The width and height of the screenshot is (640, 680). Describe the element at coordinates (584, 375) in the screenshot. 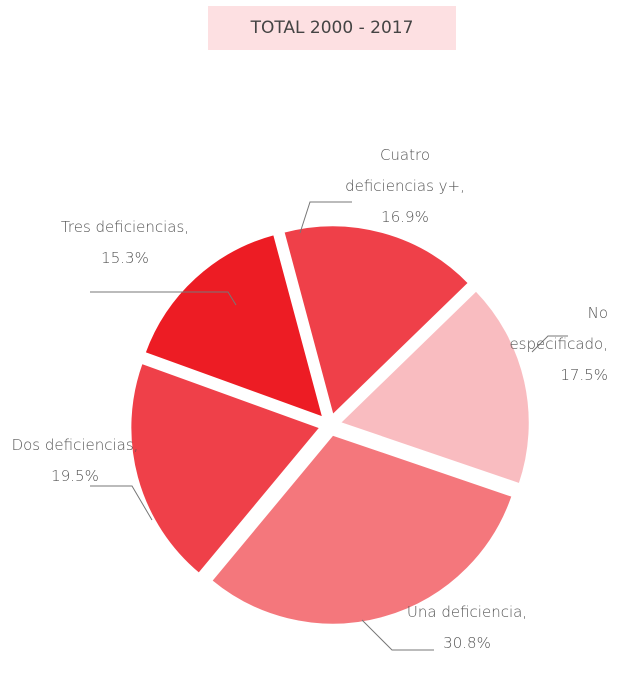

I see `value-label: 17.5%` at that location.